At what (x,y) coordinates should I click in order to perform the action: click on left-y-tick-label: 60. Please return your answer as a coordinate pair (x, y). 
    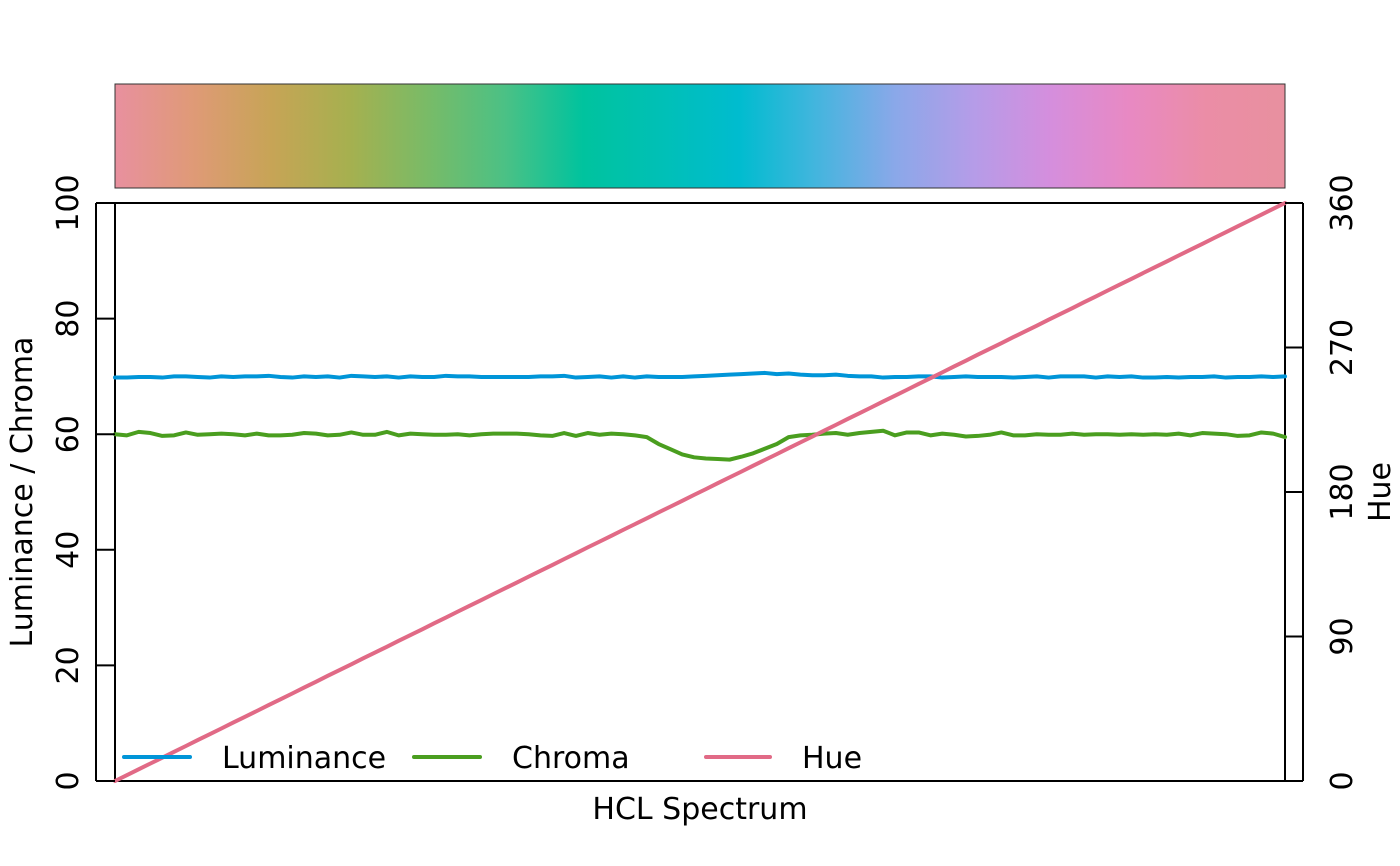
    Looking at the image, I should click on (68, 434).